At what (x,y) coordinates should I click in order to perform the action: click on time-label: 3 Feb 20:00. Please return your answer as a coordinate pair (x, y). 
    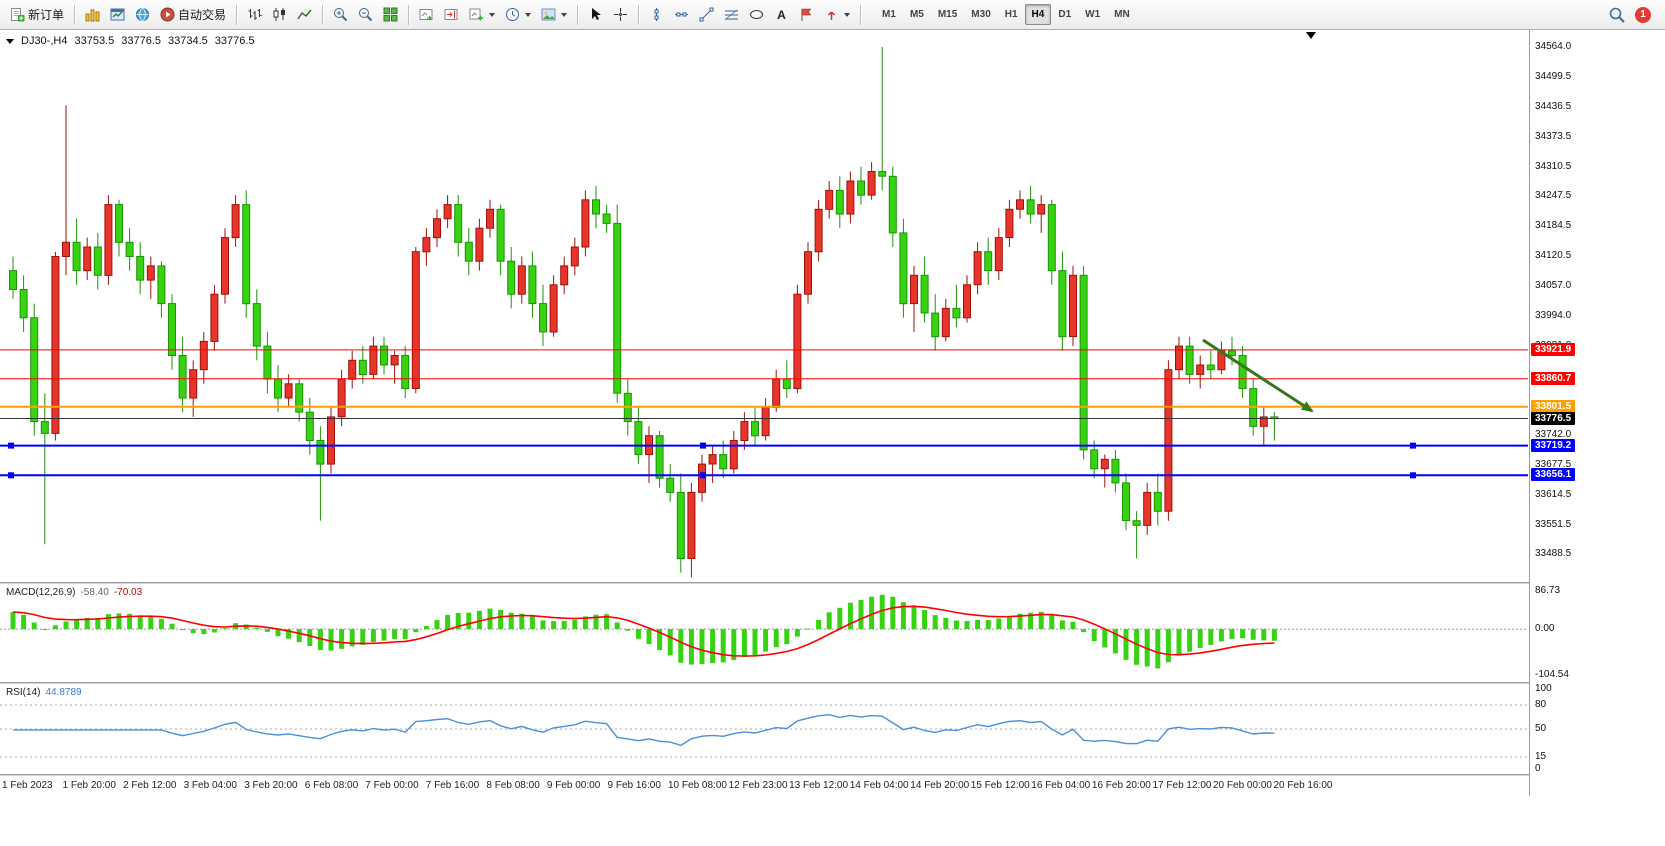
    Looking at the image, I should click on (271, 785).